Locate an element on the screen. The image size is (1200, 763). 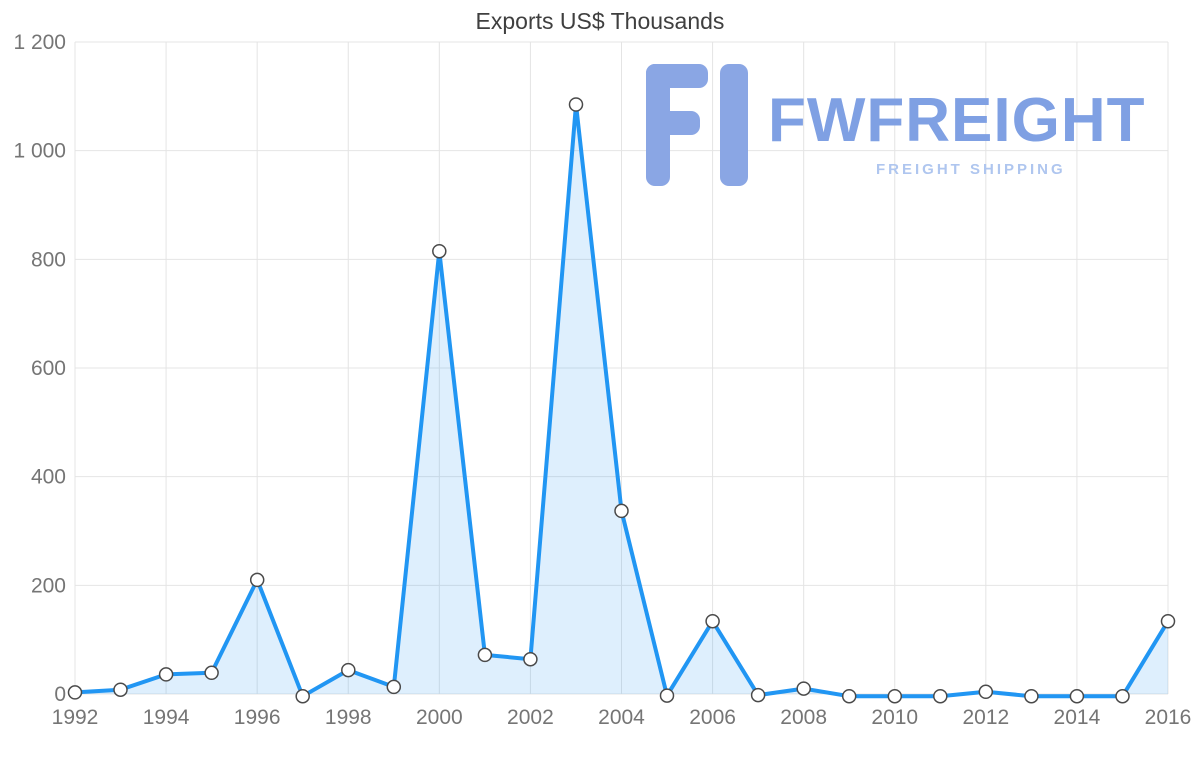
data-point-2004 is located at coordinates (621, 511).